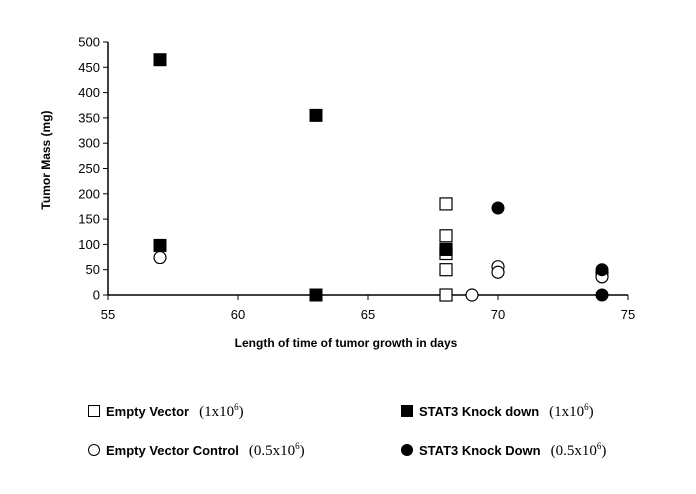 This screenshot has width=696, height=494. Describe the element at coordinates (93, 269) in the screenshot. I see `y-tick-label: 50` at that location.